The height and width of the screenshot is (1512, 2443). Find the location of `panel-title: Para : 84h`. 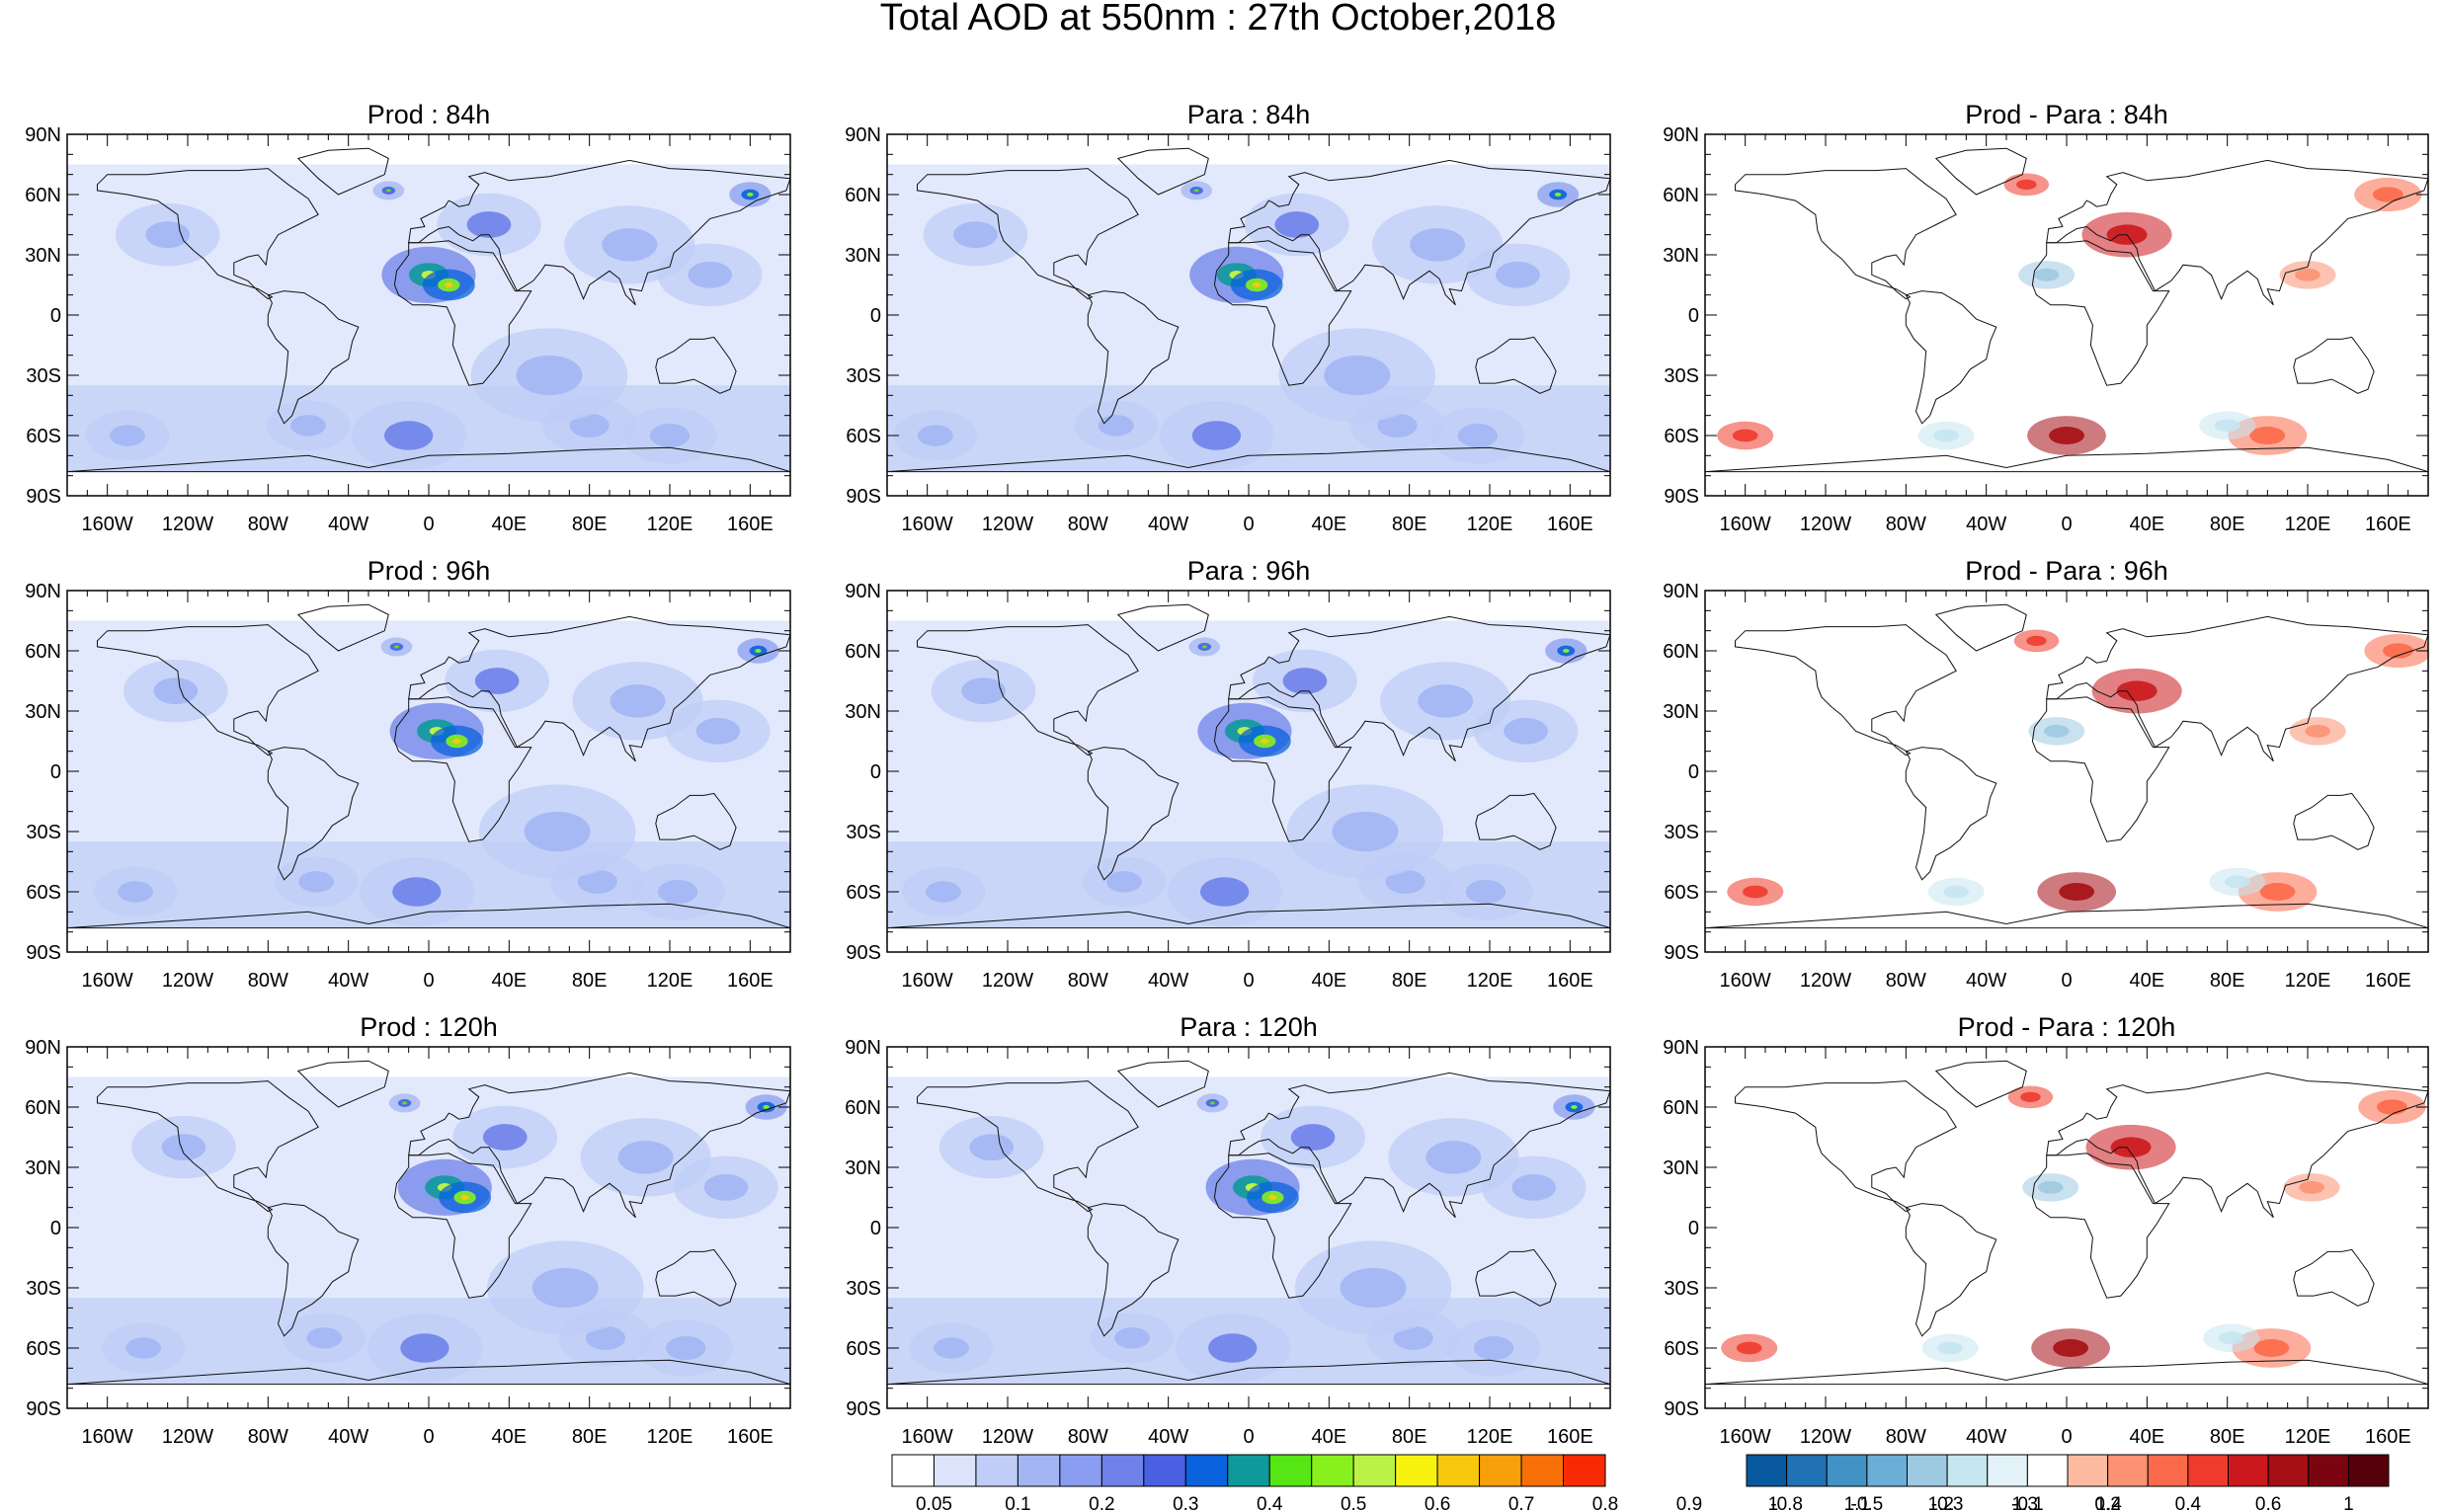

panel-title: Para : 84h is located at coordinates (1249, 115).